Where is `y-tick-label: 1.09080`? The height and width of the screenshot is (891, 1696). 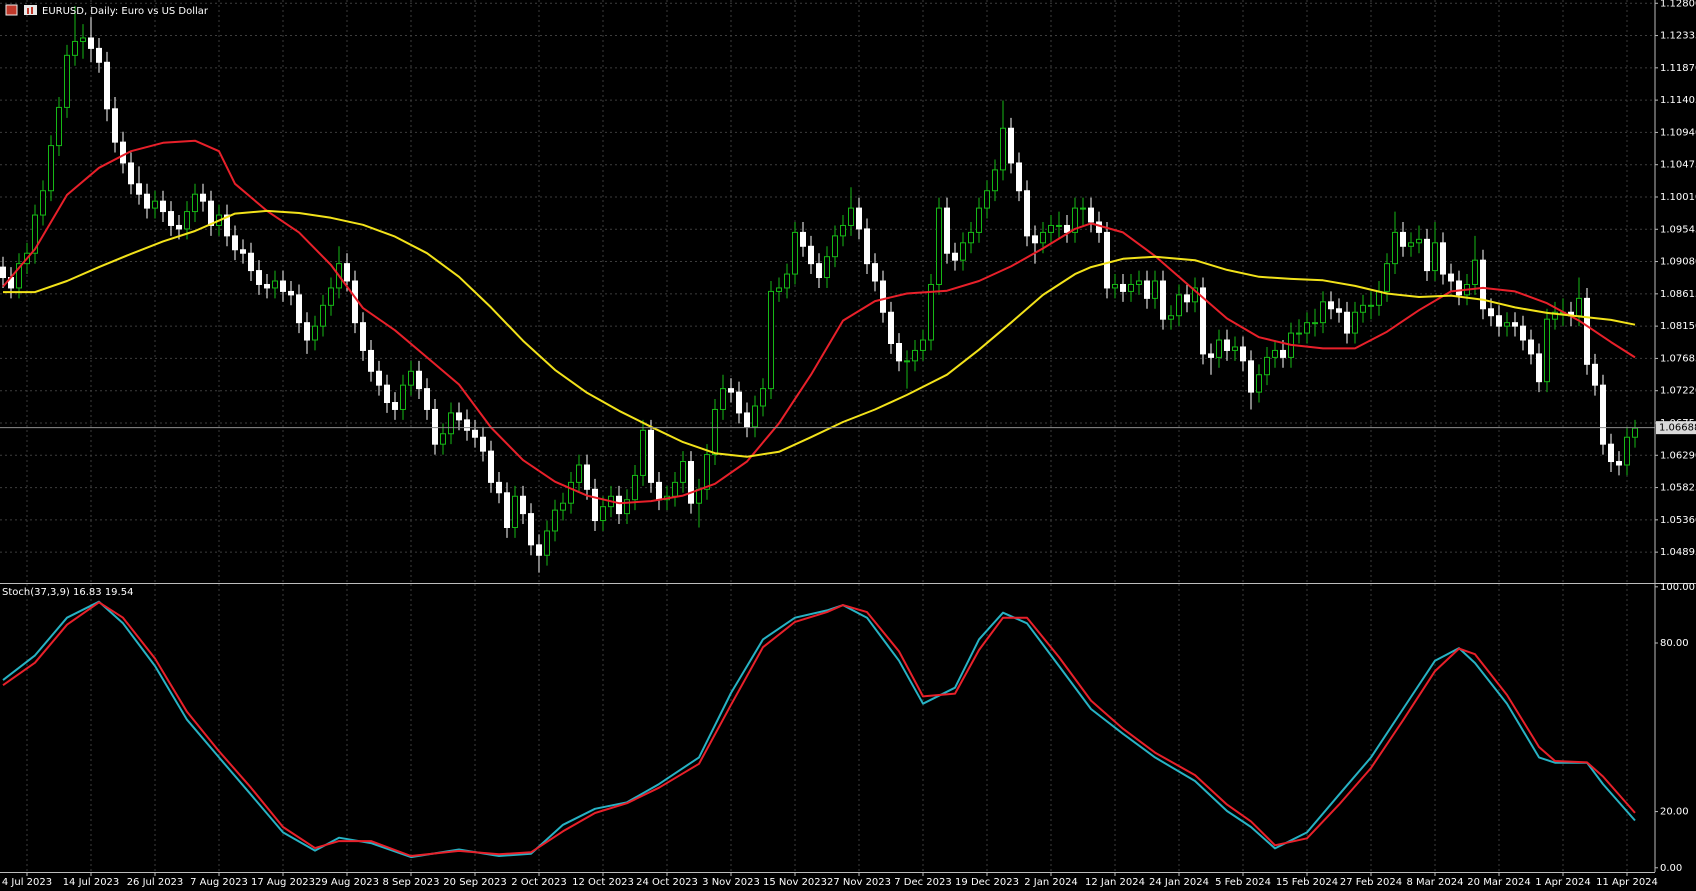
y-tick-label: 1.09080 is located at coordinates (1678, 262).